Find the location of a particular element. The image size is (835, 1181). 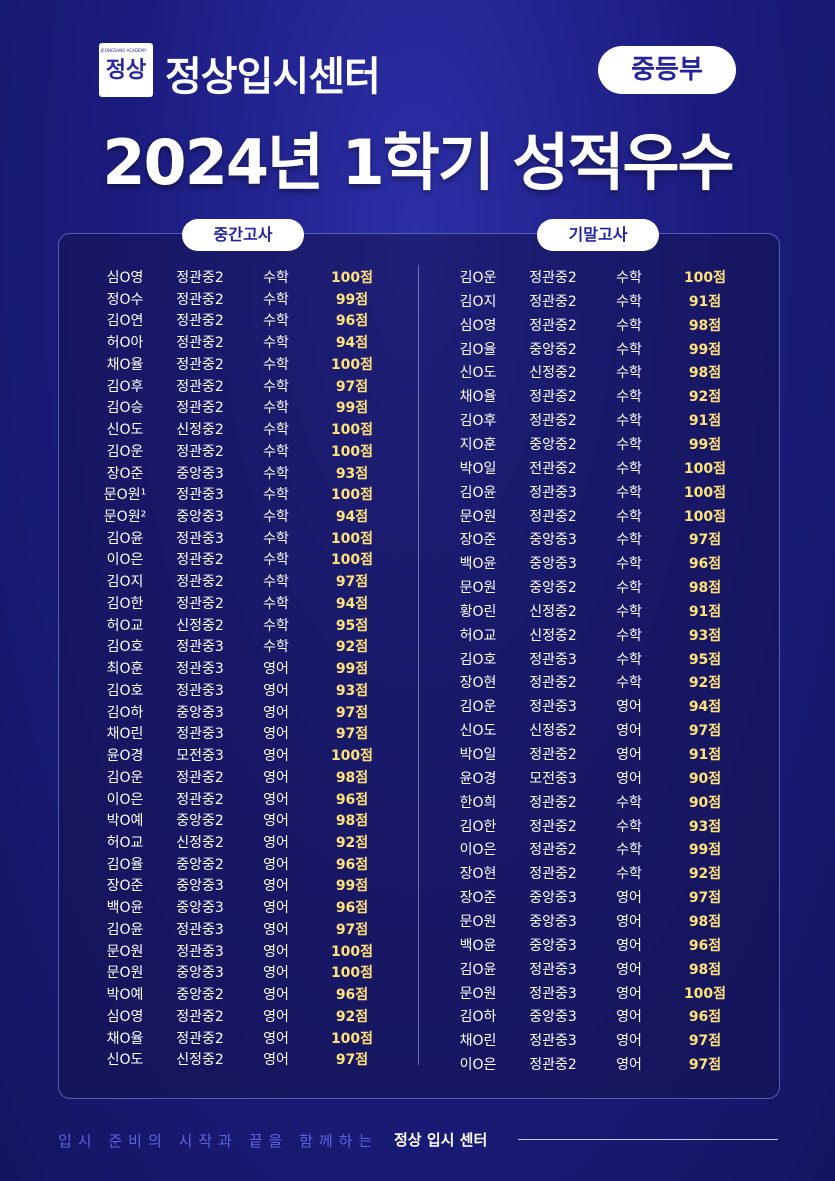

student-name: 정O수 is located at coordinates (125, 299).